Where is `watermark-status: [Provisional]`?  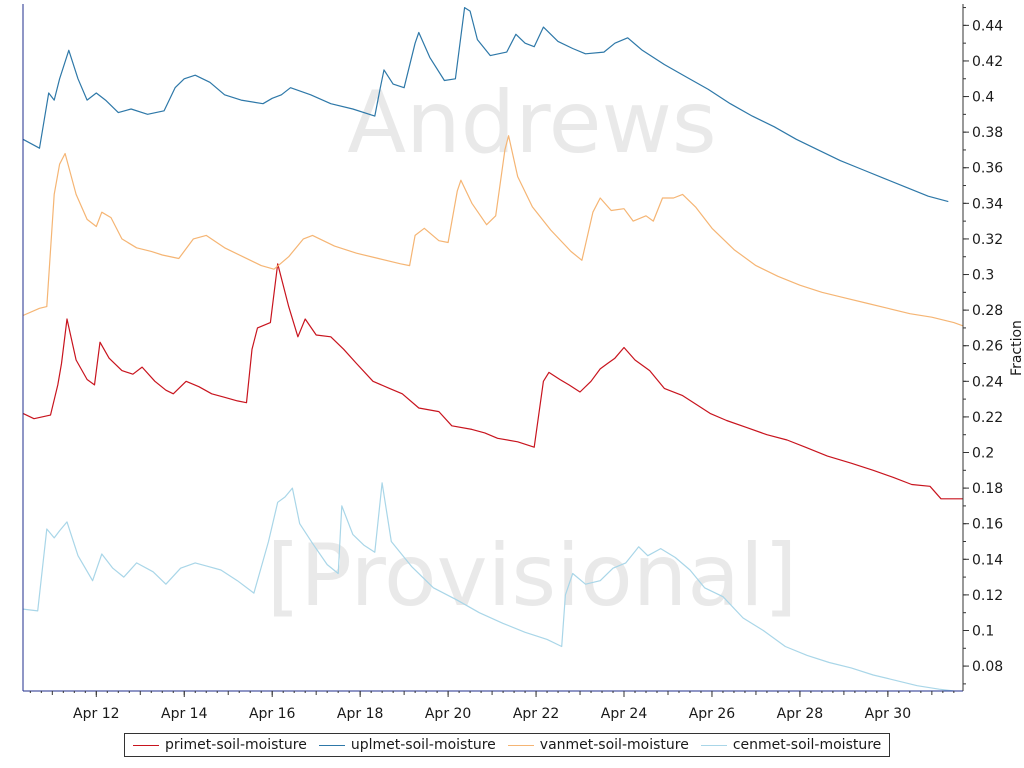 watermark-status: [Provisional] is located at coordinates (532, 576).